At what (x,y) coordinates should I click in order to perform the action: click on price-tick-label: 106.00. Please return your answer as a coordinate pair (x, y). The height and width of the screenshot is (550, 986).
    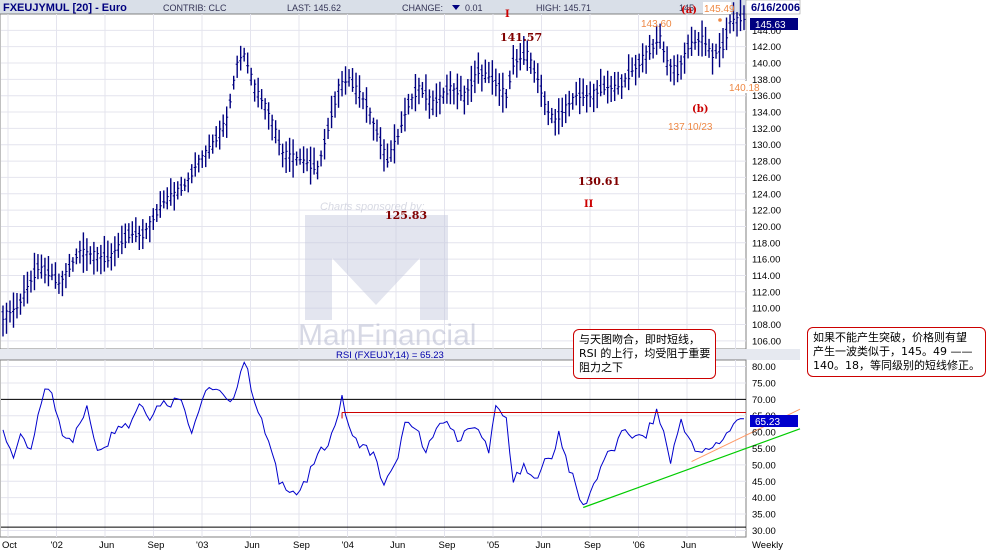
    Looking at the image, I should click on (766, 341).